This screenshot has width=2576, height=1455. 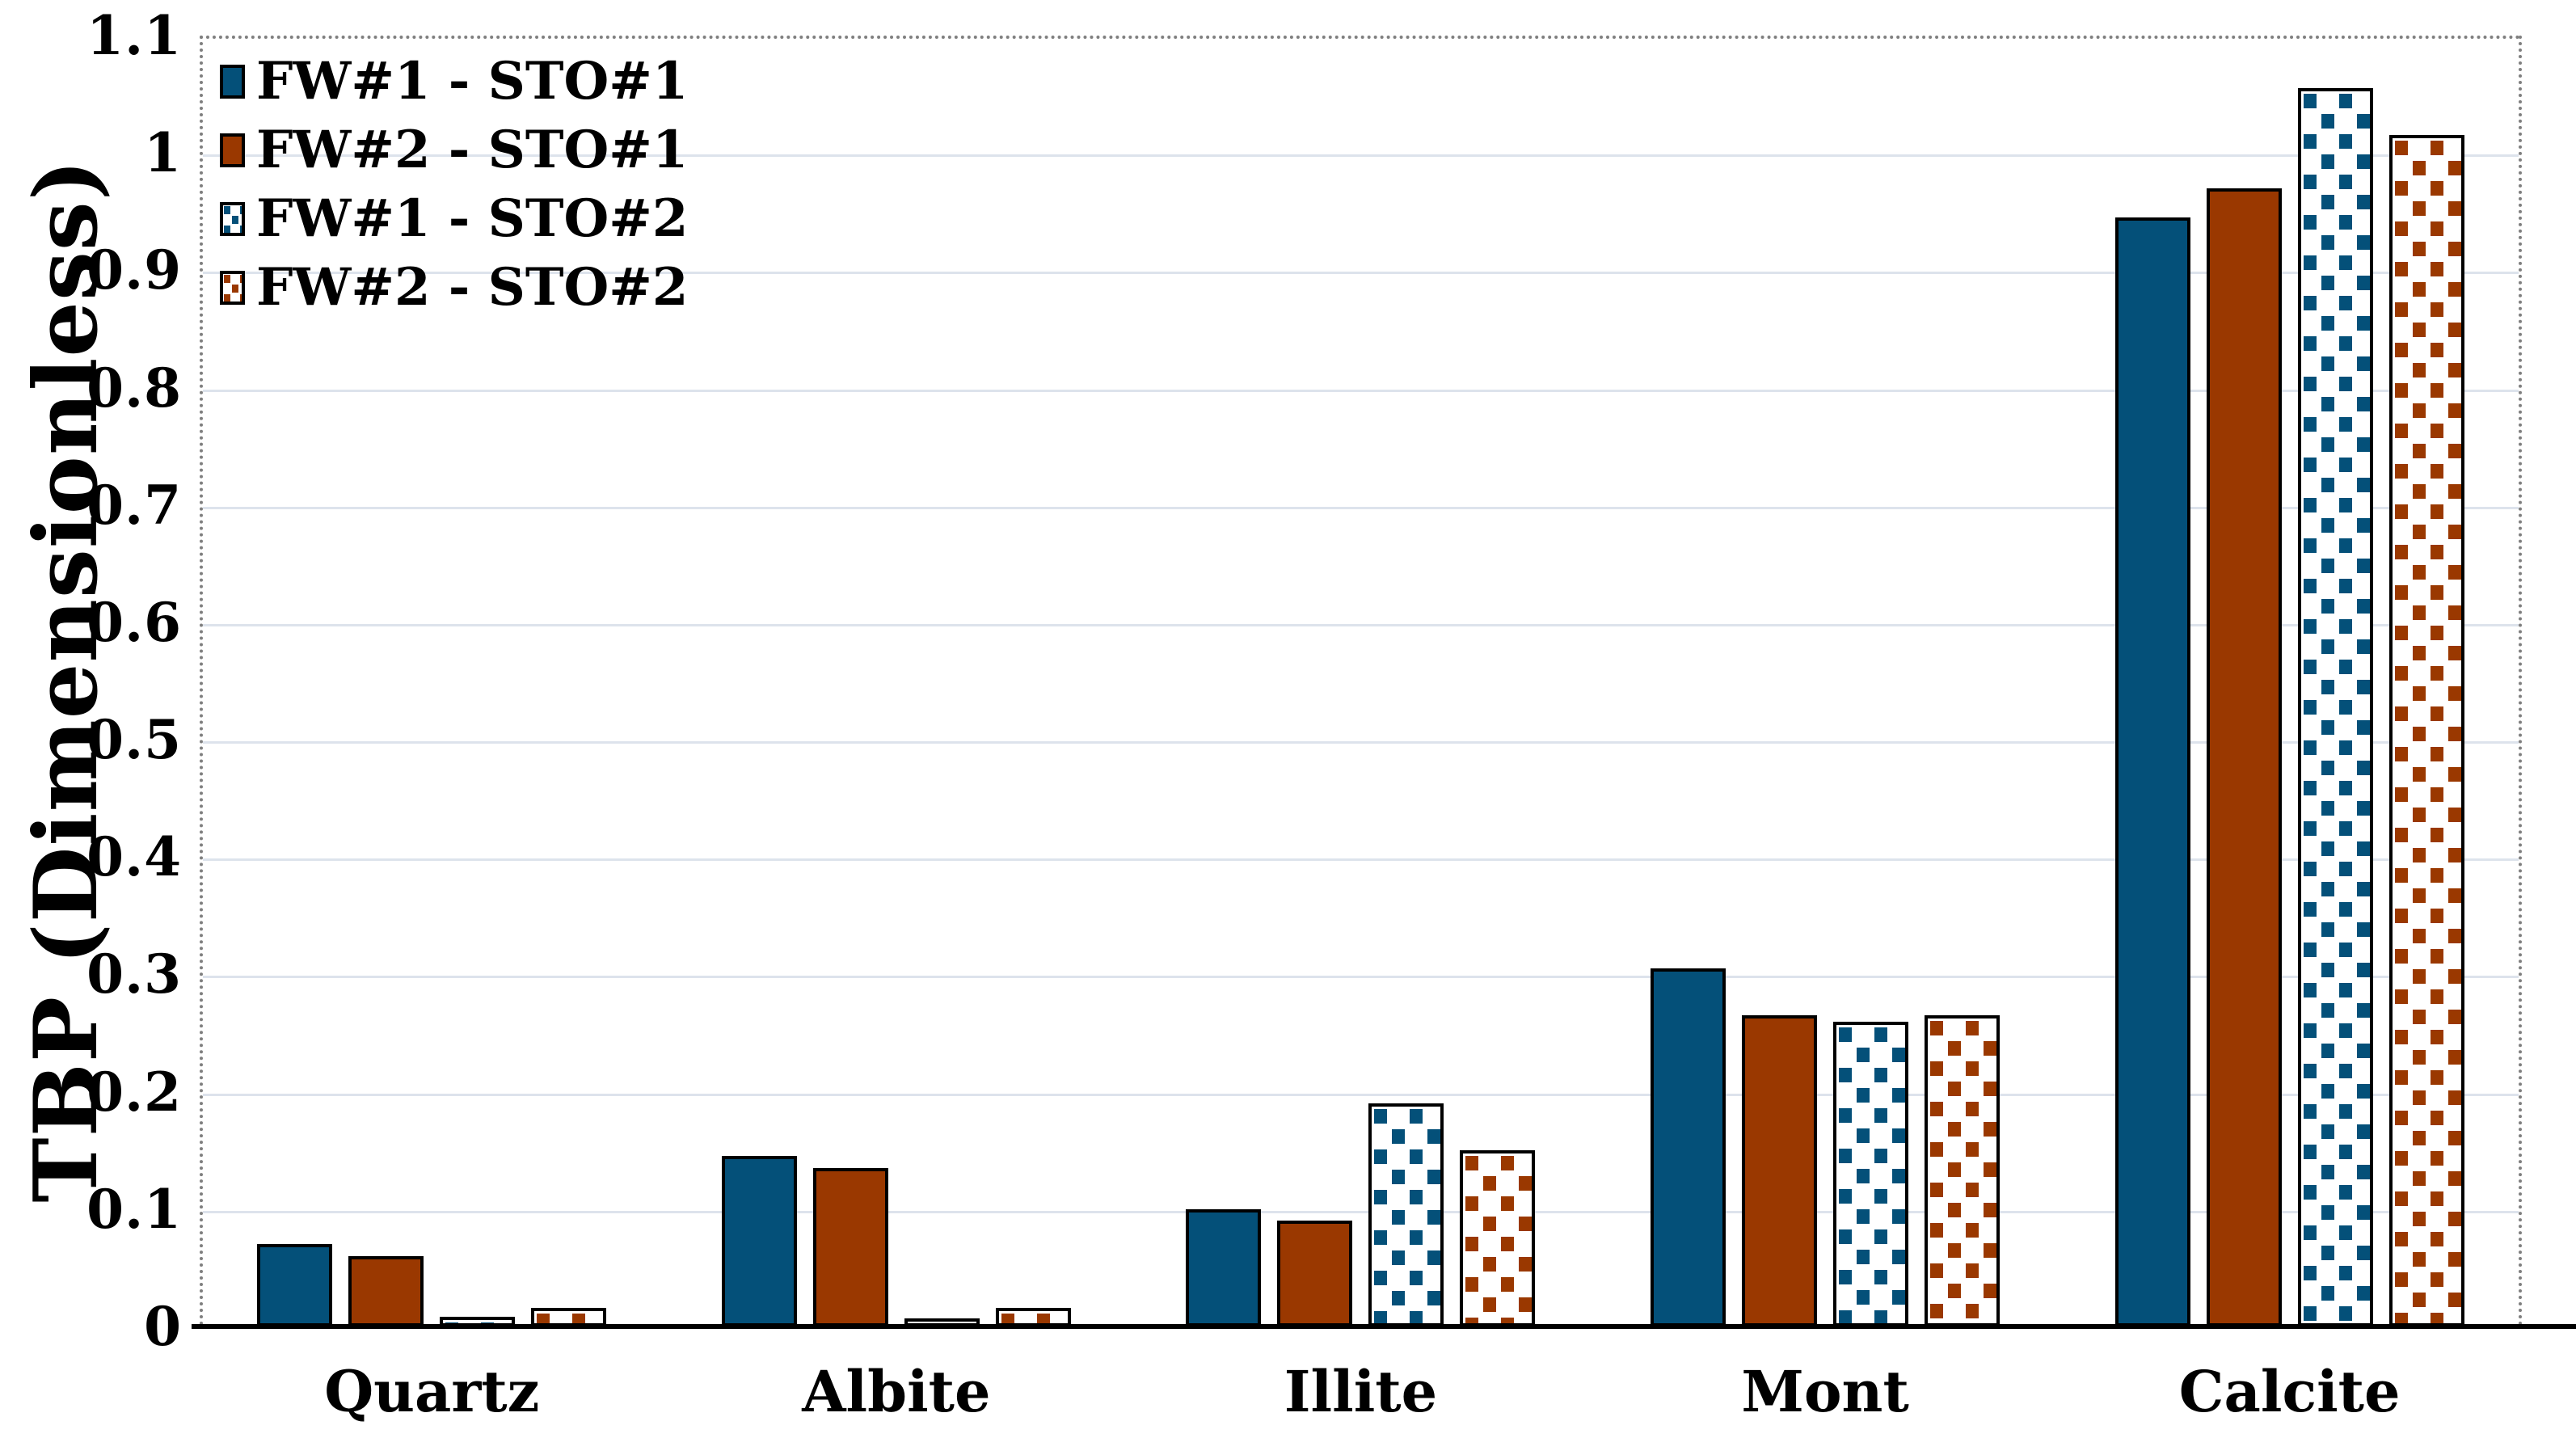 What do you see at coordinates (896, 1391) in the screenshot?
I see `category-label-albite: Albite` at bounding box center [896, 1391].